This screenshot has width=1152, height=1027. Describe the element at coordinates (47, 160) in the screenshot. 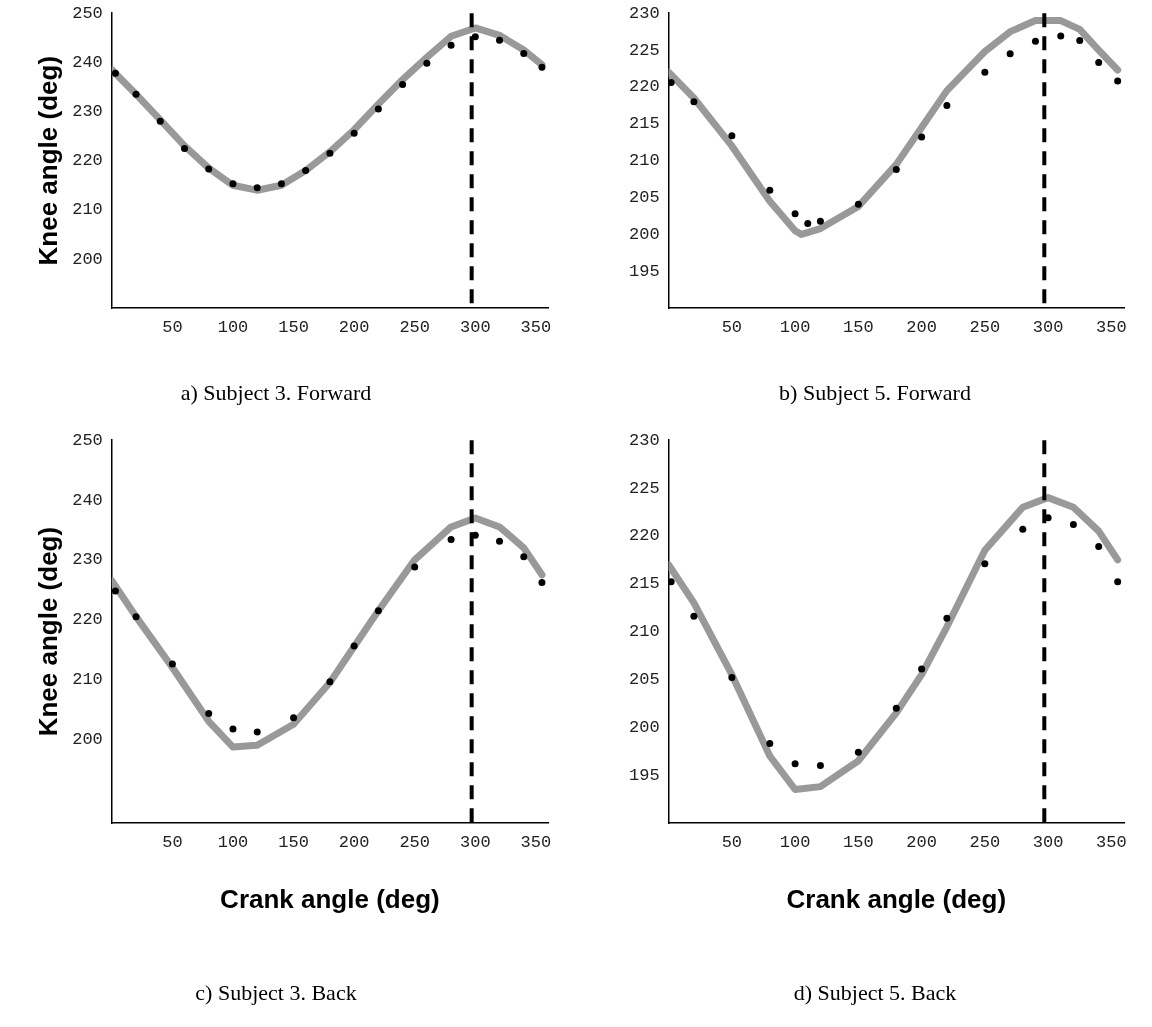

I see `y-axis-title: Knee angle (deg)` at that location.